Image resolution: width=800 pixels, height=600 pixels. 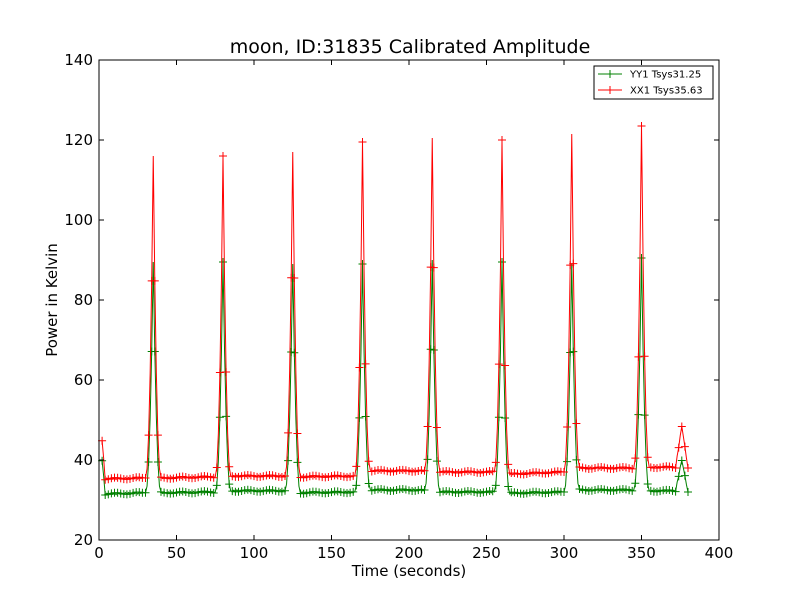 I want to click on y-tick-label: 120, so click(x=78, y=140).